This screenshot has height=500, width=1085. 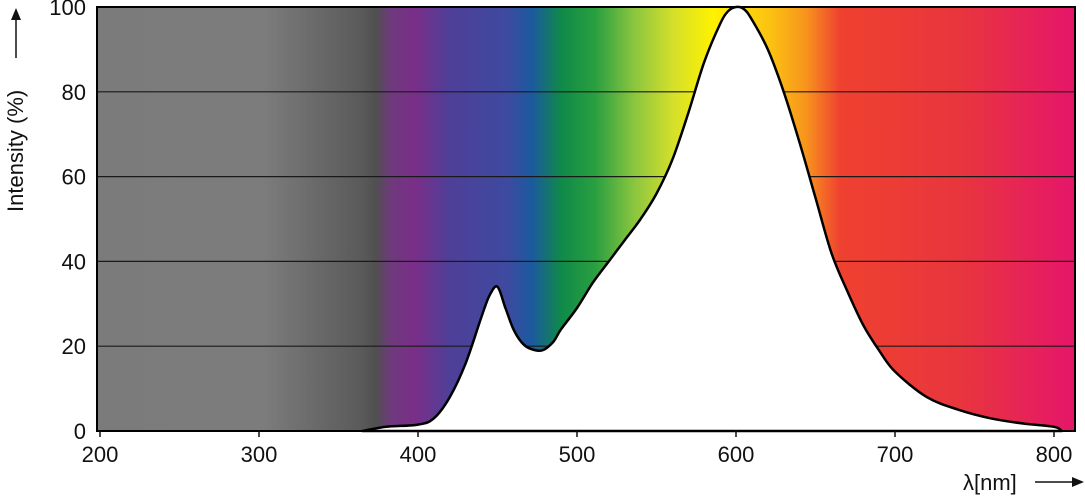 What do you see at coordinates (418, 454) in the screenshot?
I see `x-tick-label: 400` at bounding box center [418, 454].